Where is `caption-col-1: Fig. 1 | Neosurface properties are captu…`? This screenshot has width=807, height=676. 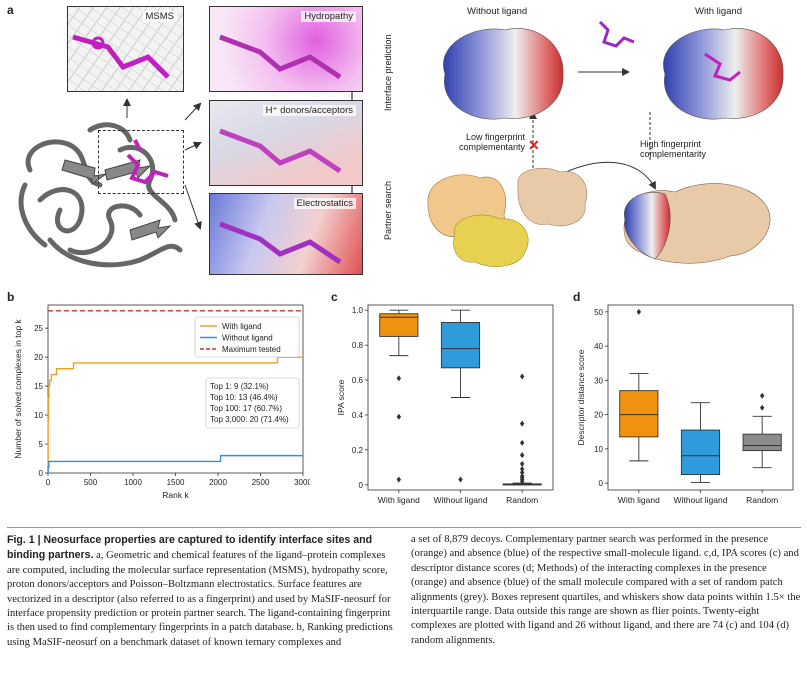 caption-col-1: Fig. 1 | Neosurface properties are captu… is located at coordinates (202, 591).